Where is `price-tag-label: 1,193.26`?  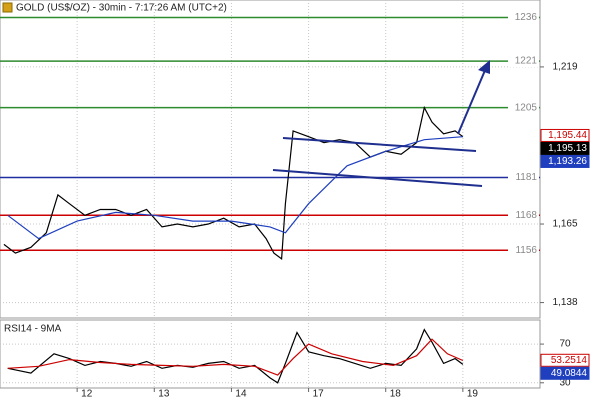
price-tag-label: 1,193.26 is located at coordinates (567, 161).